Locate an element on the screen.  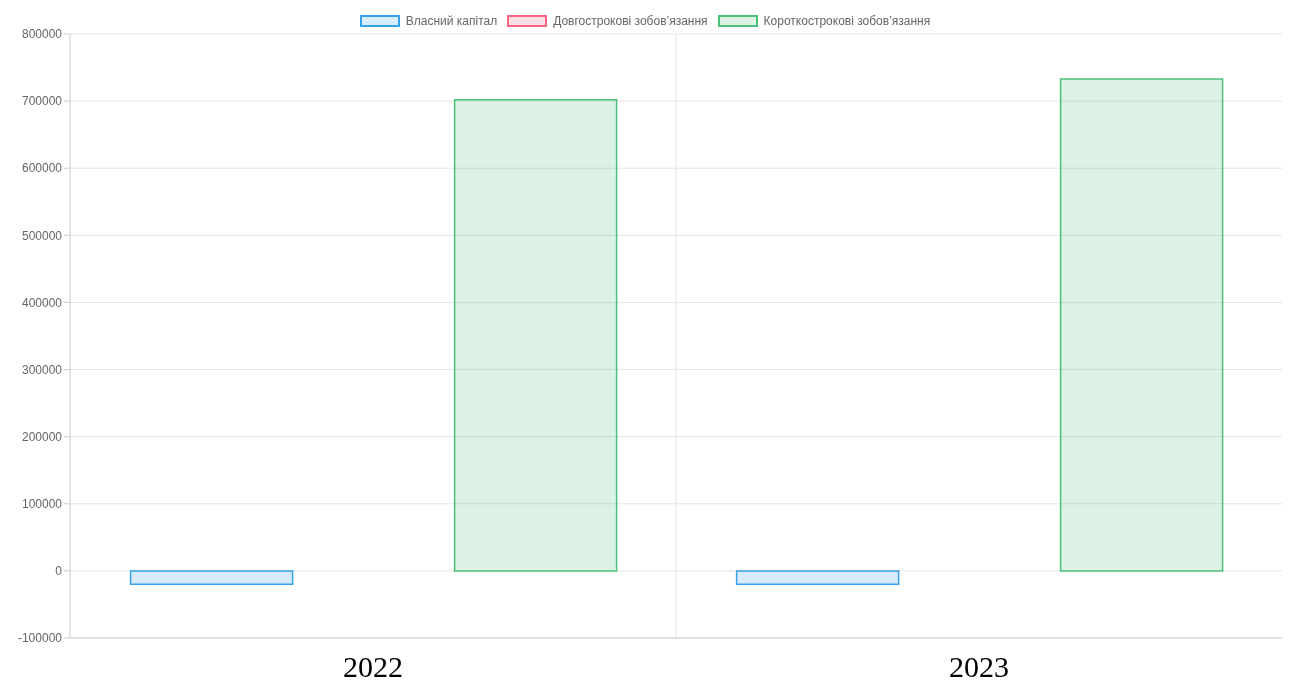
legend-label: Короткострокові зобов’язання is located at coordinates (847, 21).